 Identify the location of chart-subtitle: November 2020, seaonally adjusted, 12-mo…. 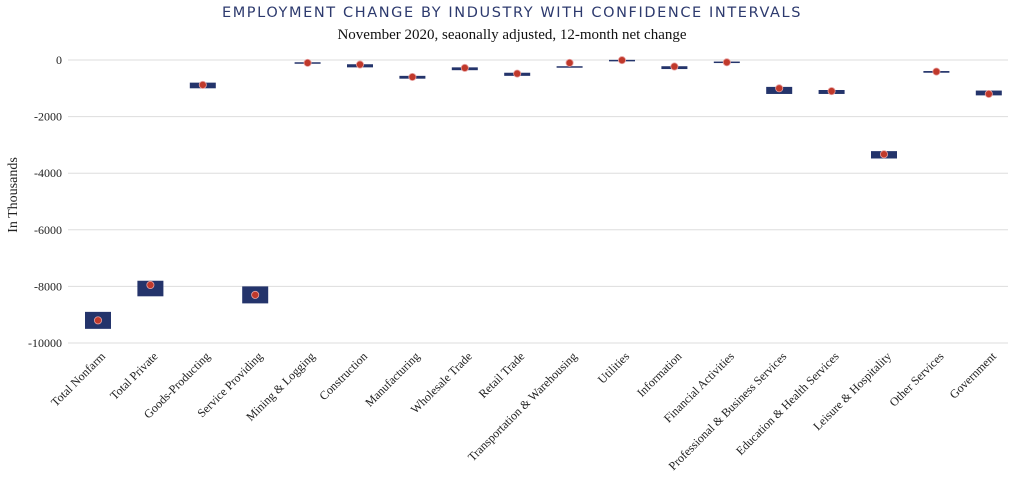
(512, 35).